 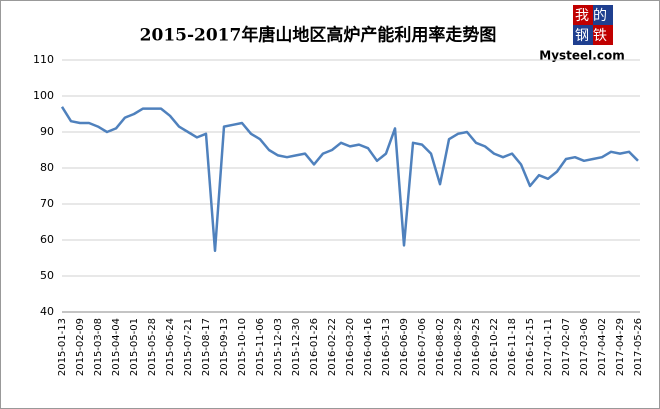 What do you see at coordinates (620, 347) in the screenshot?
I see `x-tick-label: 2017-04-29` at bounding box center [620, 347].